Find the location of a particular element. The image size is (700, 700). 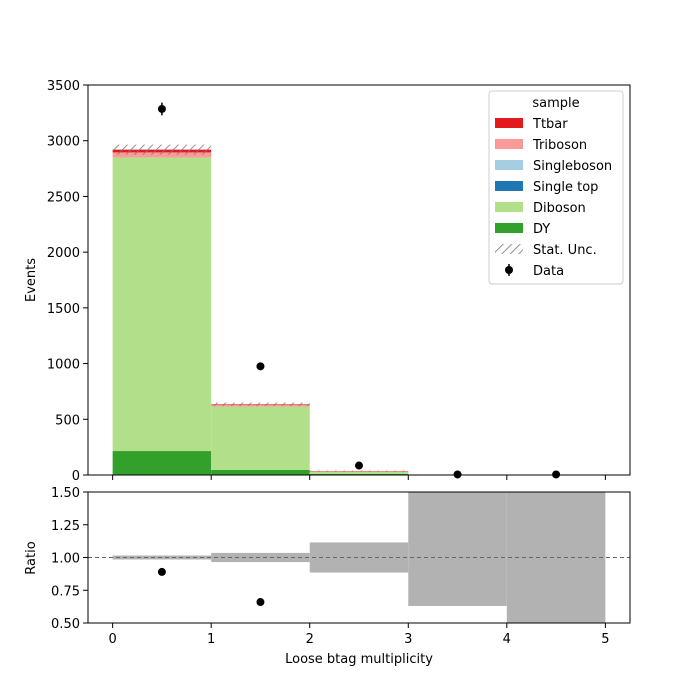

main-y-tick-label-4: 2000 is located at coordinates (63, 253).